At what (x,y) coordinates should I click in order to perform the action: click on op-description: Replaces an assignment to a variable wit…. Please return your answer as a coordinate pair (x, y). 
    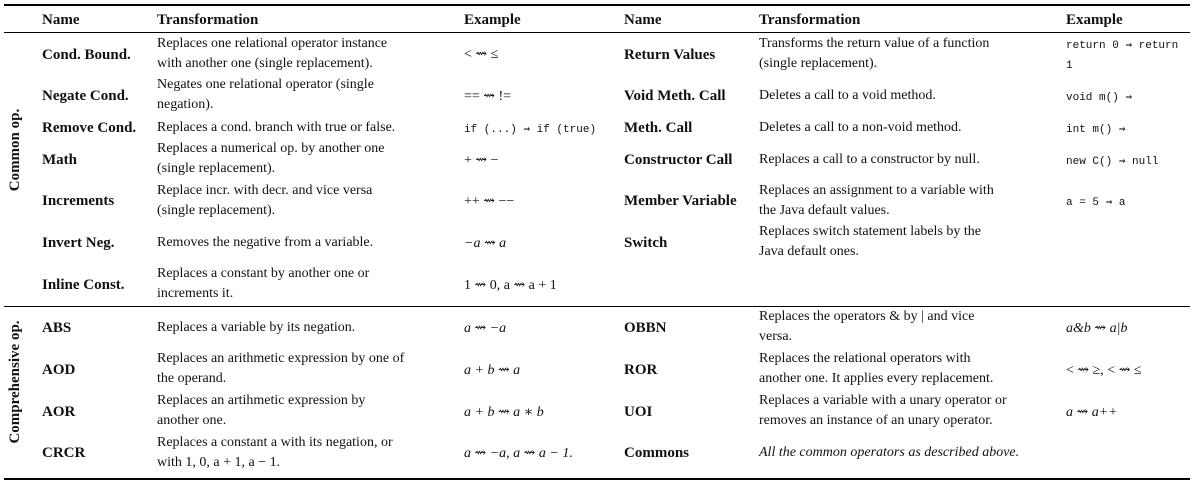
    Looking at the image, I should click on (876, 190).